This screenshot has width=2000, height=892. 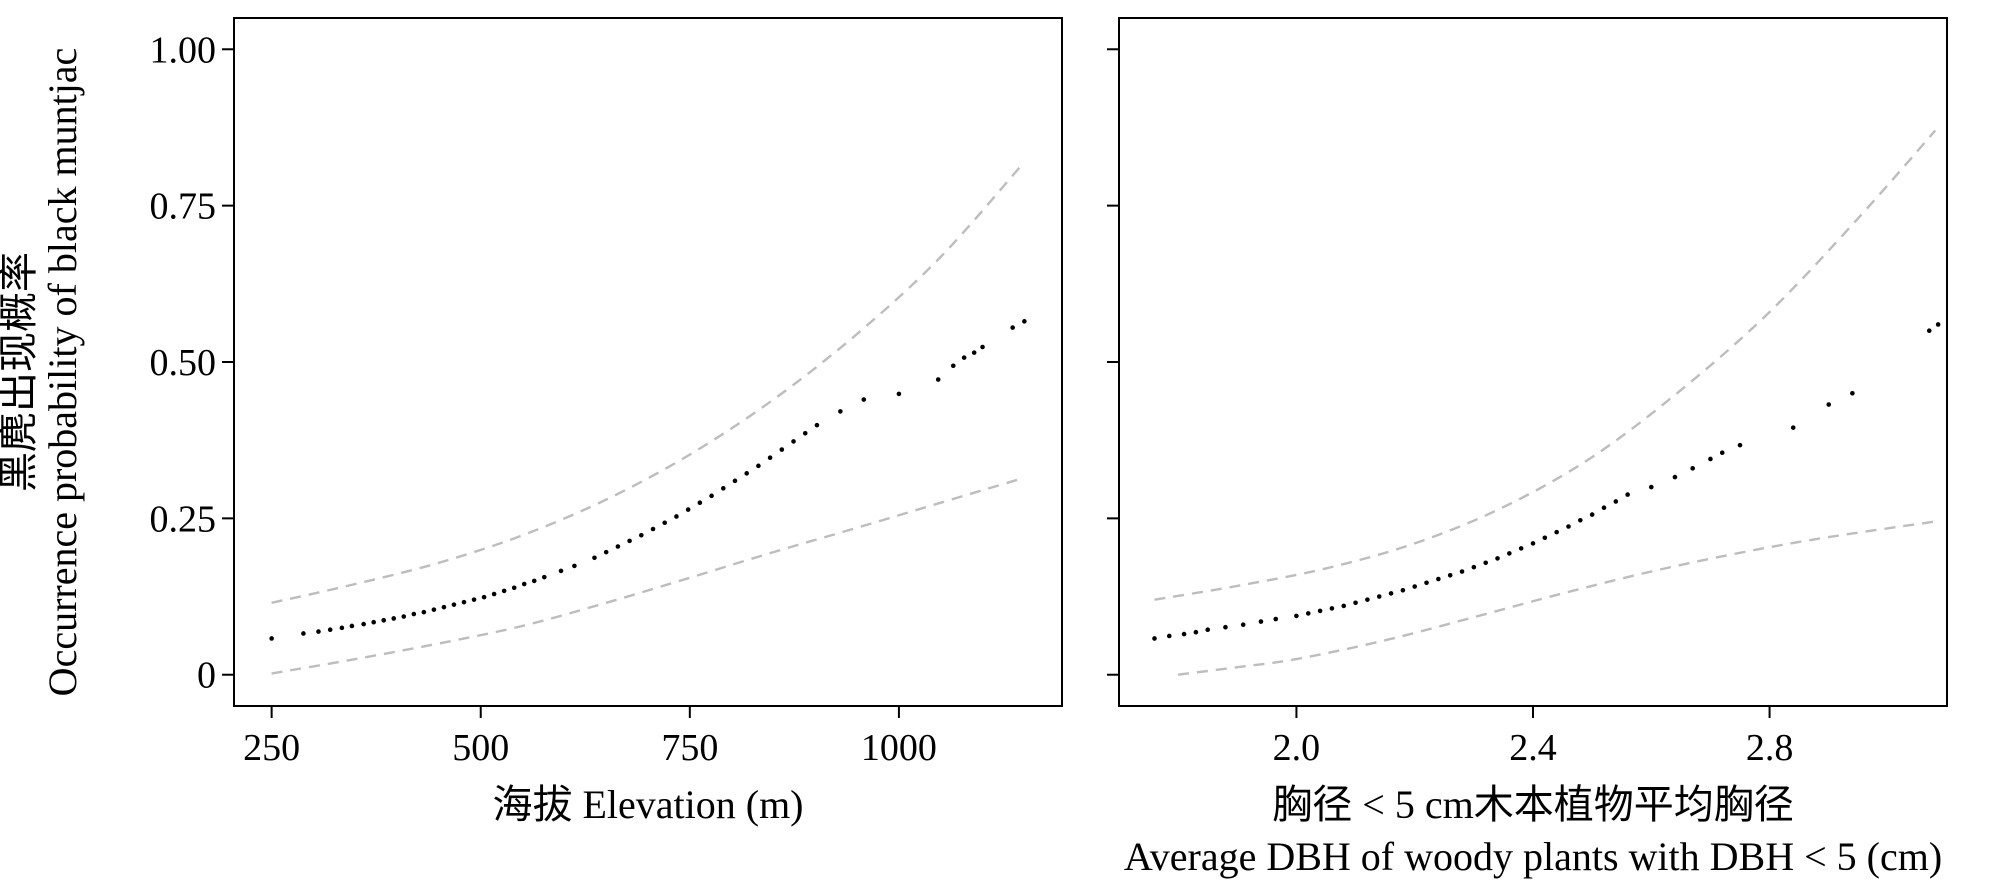 What do you see at coordinates (1532, 804) in the screenshot?
I see `x-axis-title: 胸径 < 5 cm木本植物平均胸径` at bounding box center [1532, 804].